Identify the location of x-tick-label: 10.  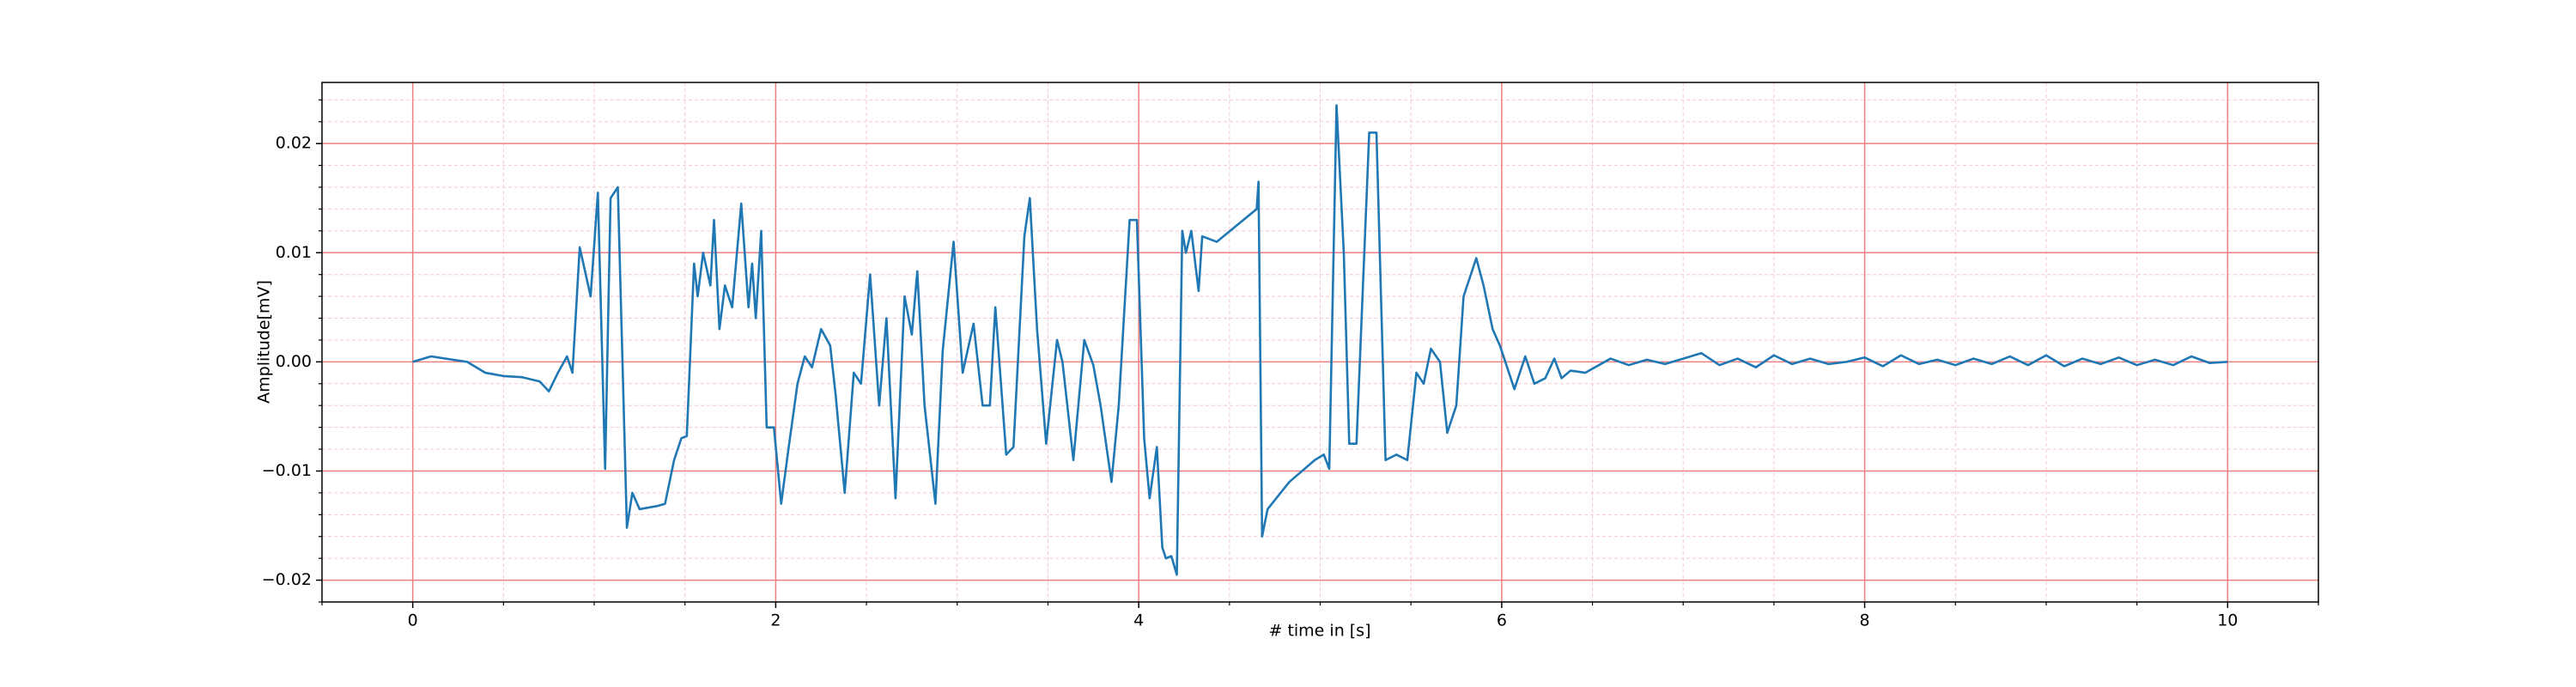
(2228, 620).